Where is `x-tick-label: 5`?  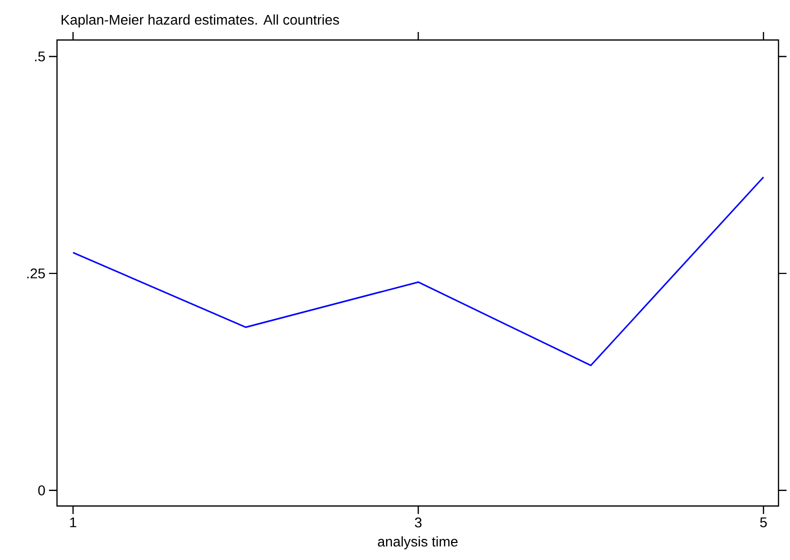 x-tick-label: 5 is located at coordinates (763, 523).